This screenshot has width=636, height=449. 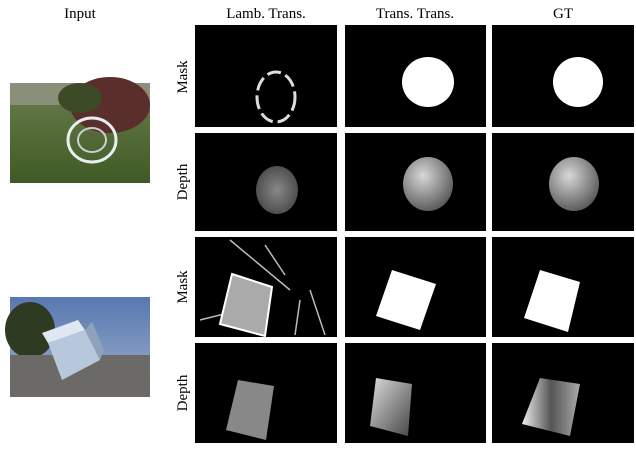 What do you see at coordinates (80, 14) in the screenshot?
I see `column-header: Input` at bounding box center [80, 14].